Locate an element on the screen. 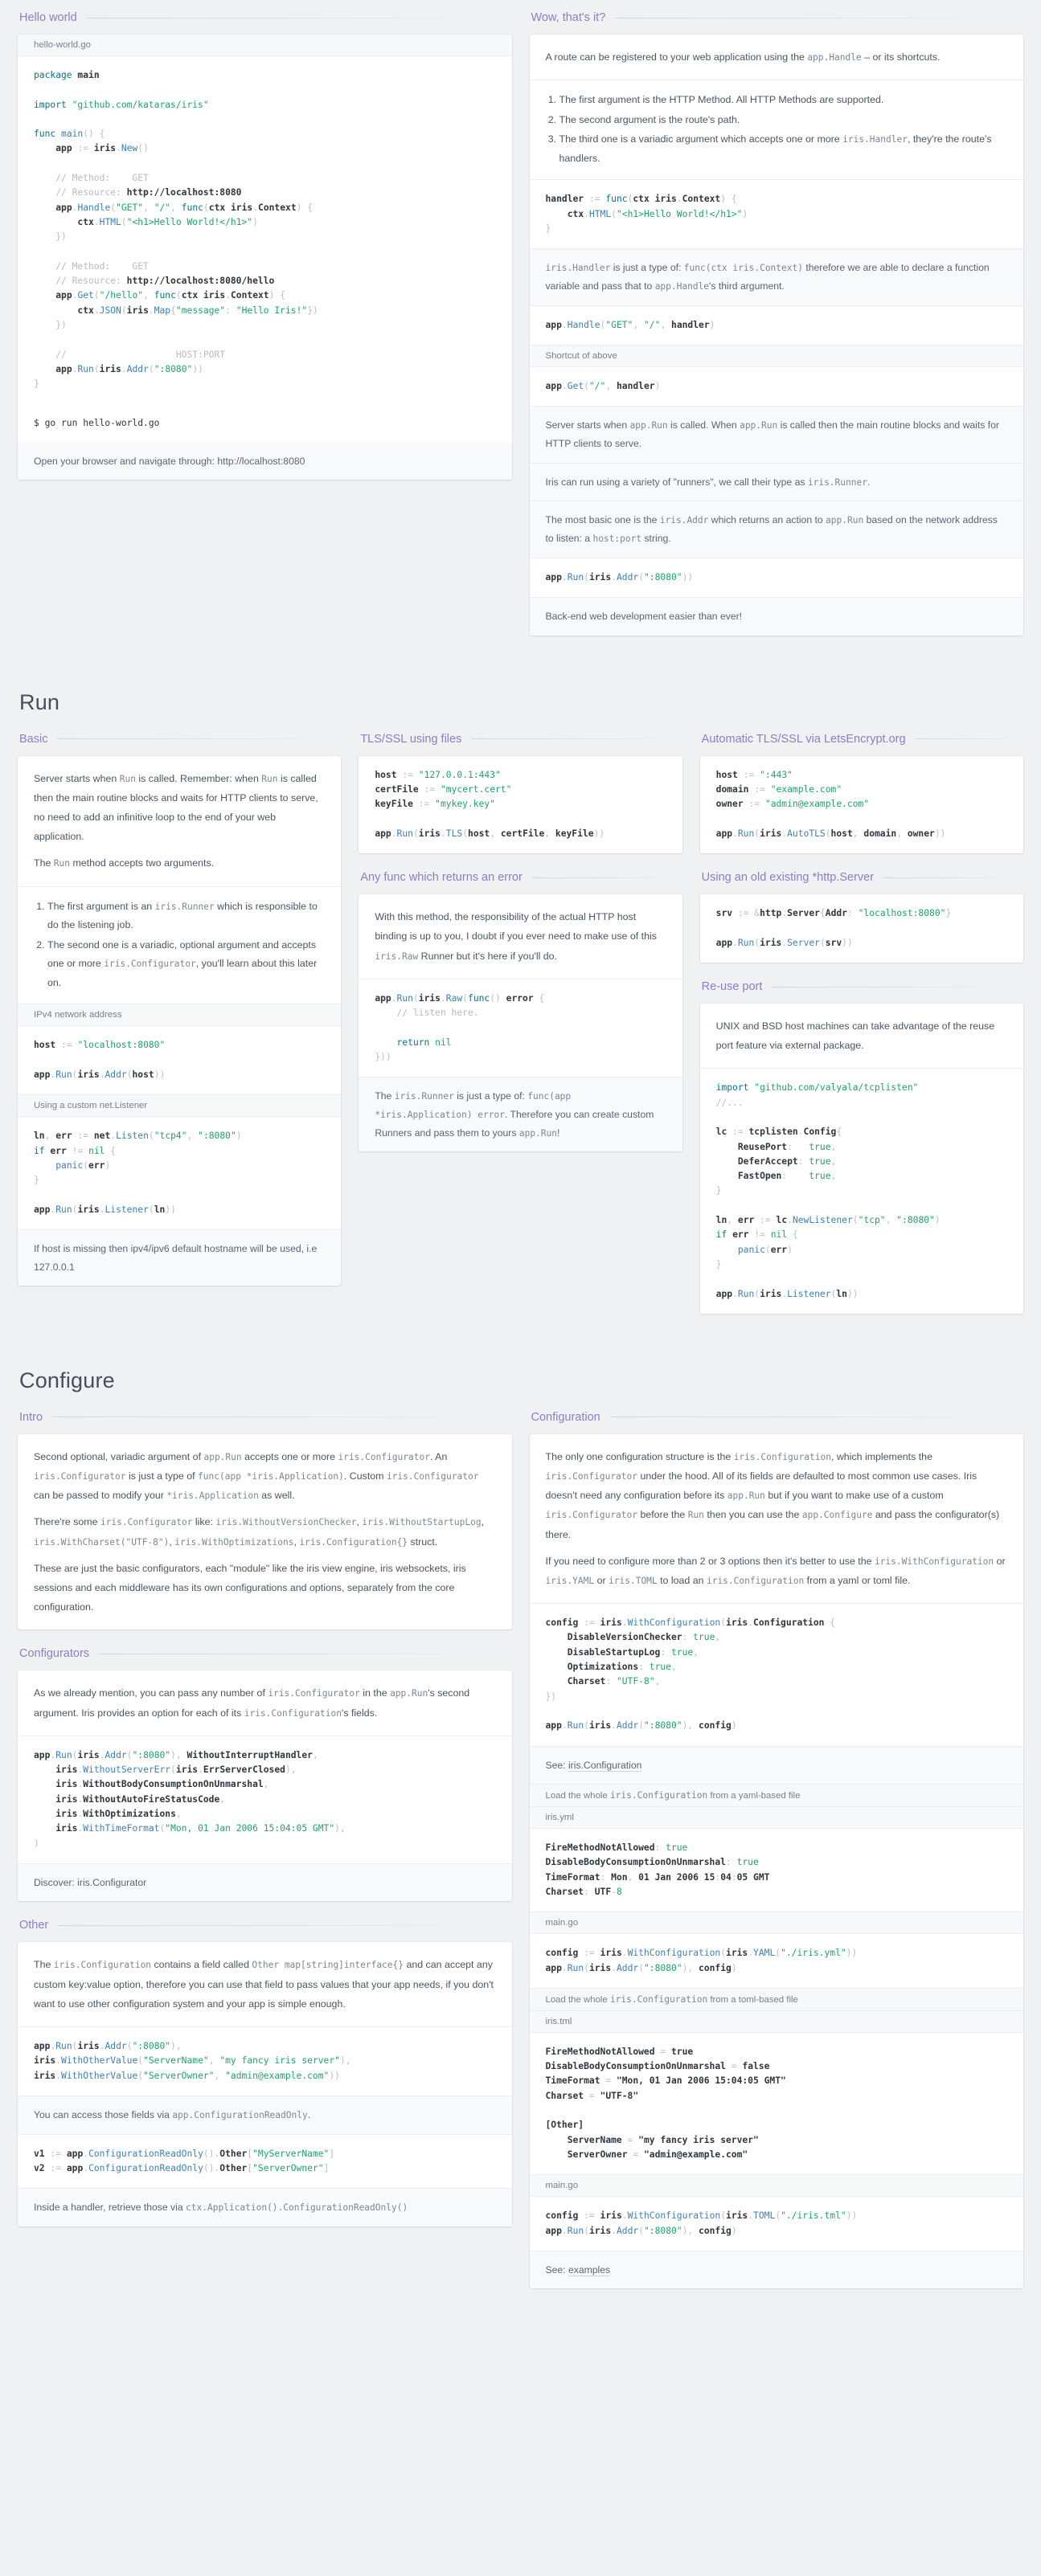  section-title: Using an old existing *http.Server is located at coordinates (788, 878).